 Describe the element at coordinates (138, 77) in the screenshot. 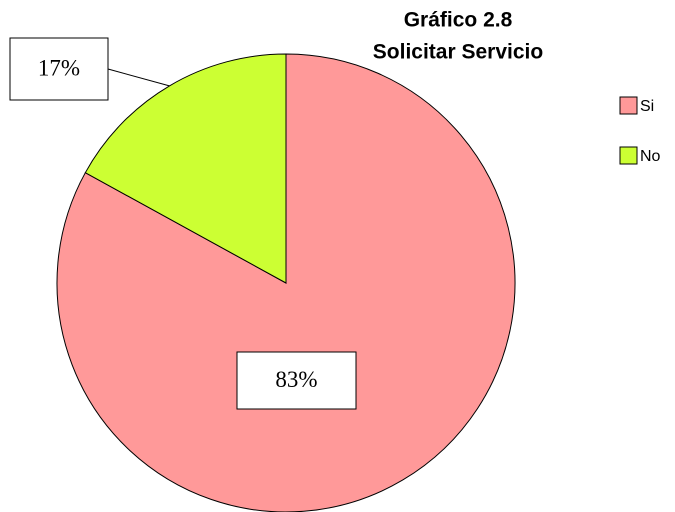

I see `leader-line` at that location.